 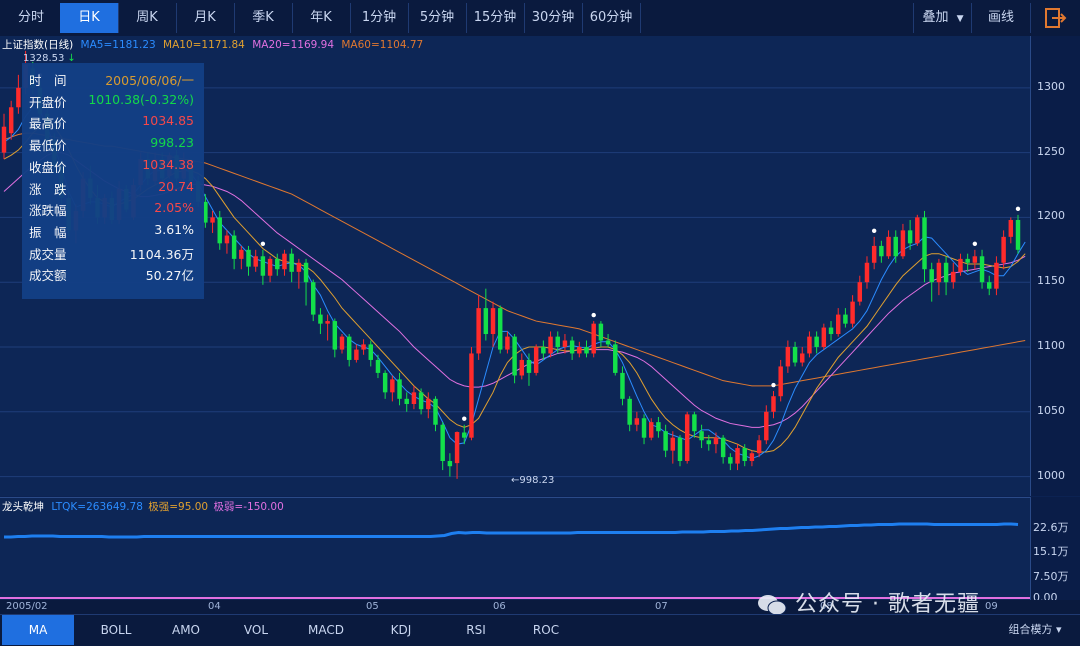 I want to click on indicator-tab-amo: AMO, so click(x=185, y=630).